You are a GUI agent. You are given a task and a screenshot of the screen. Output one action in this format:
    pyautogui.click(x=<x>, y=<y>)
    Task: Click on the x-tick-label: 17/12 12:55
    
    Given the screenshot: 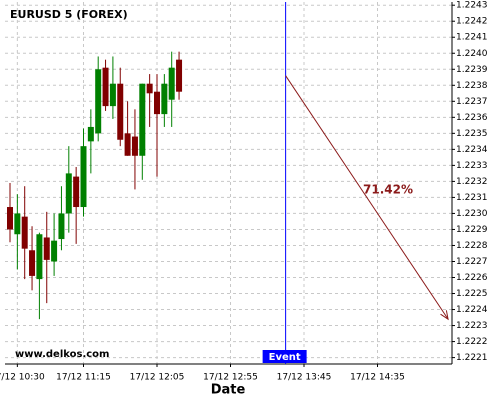 What is the action you would take?
    pyautogui.click(x=230, y=378)
    